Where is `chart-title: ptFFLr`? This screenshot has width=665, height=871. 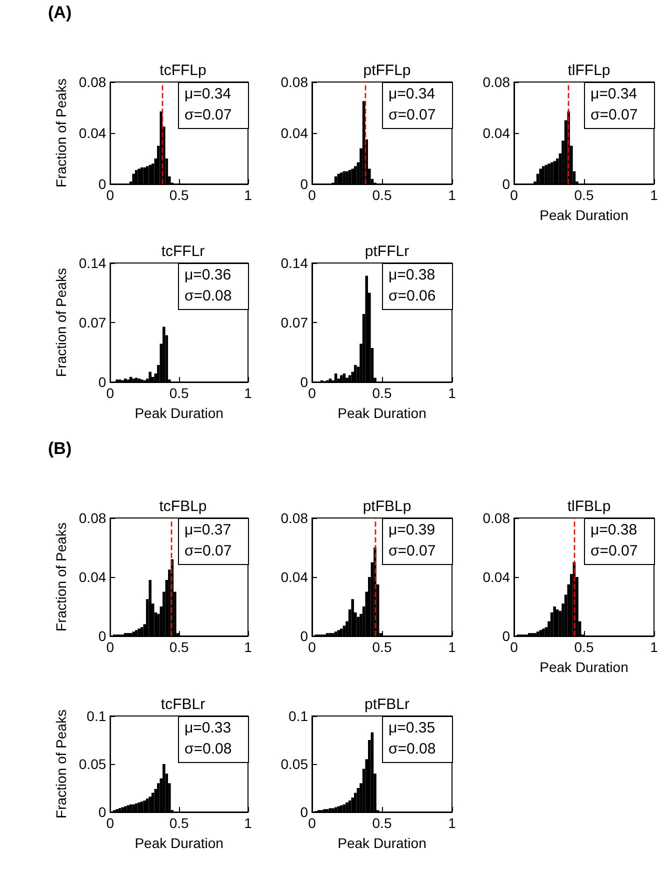
chart-title: ptFFLr is located at coordinates (387, 251).